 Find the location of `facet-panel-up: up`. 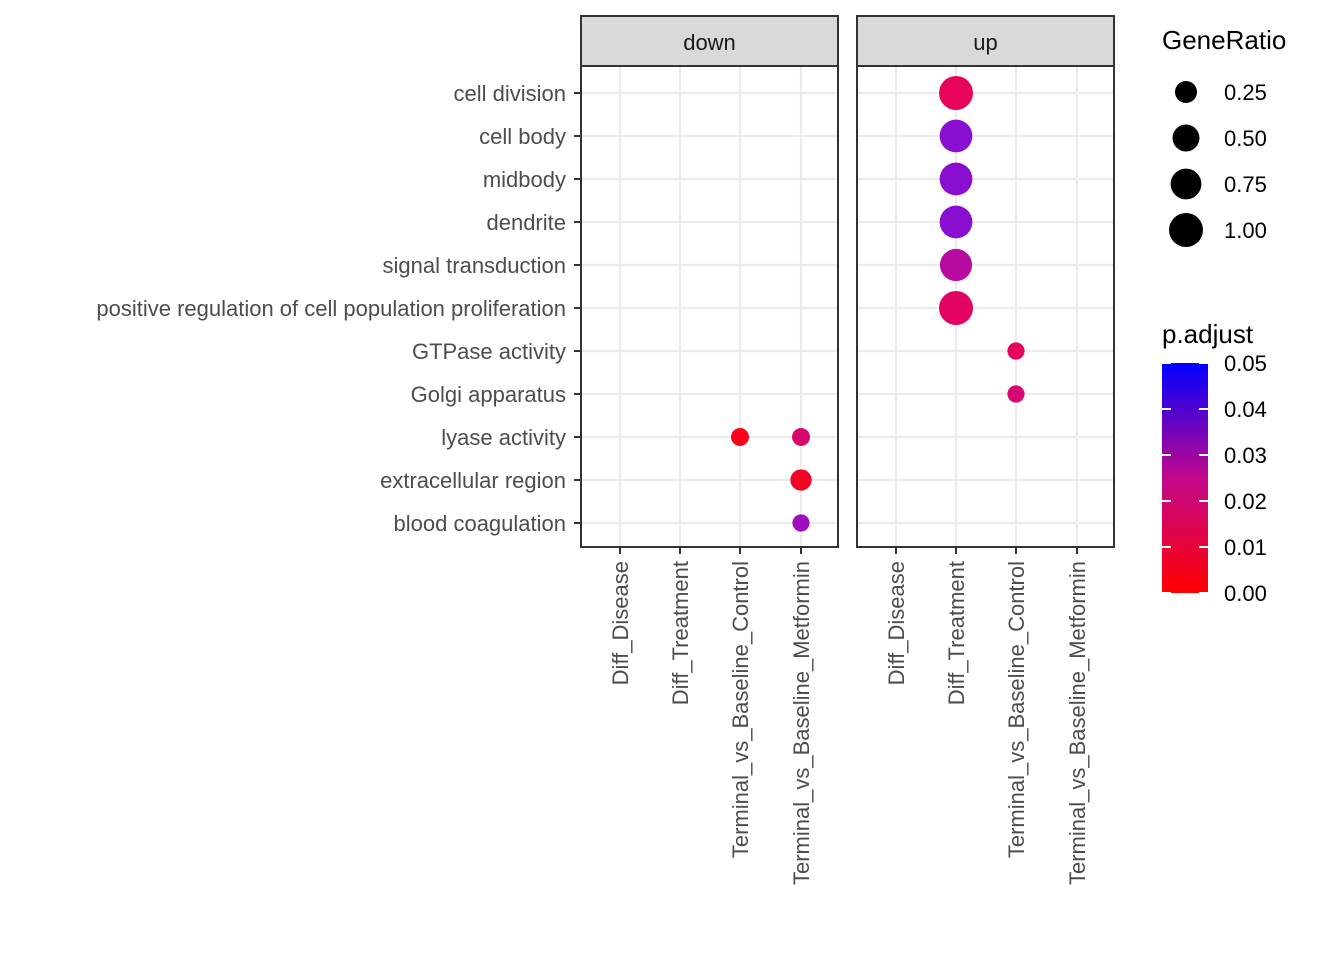

facet-panel-up: up is located at coordinates (985, 281).